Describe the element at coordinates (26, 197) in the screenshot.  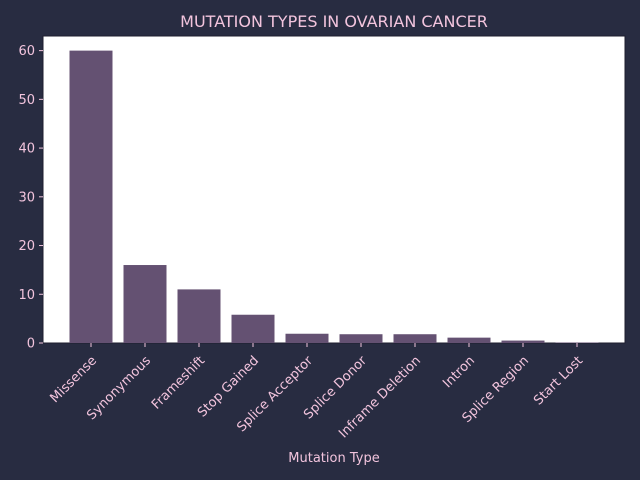
I see `y-tick-label: 30` at that location.